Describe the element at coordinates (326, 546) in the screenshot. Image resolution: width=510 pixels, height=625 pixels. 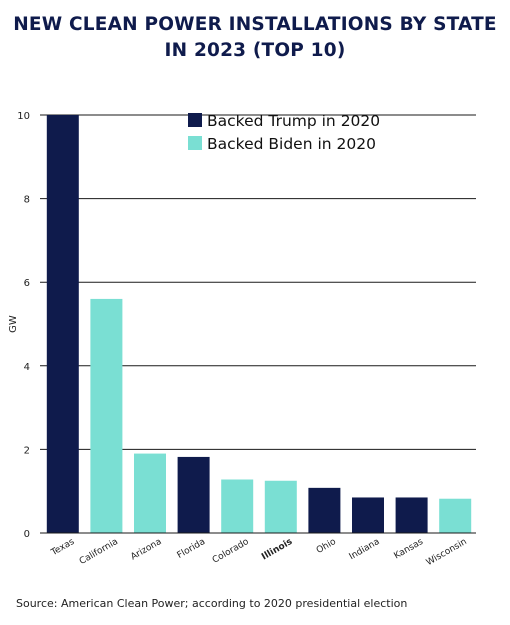
I see `x-tick-label: Ohio` at that location.